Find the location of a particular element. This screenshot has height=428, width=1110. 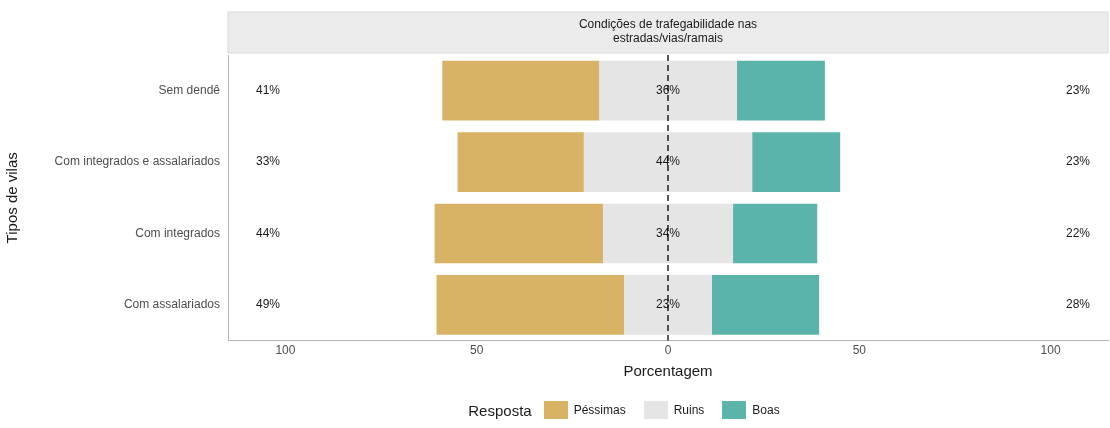

y-tick-label: Com integrados e assalariados is located at coordinates (137, 161).